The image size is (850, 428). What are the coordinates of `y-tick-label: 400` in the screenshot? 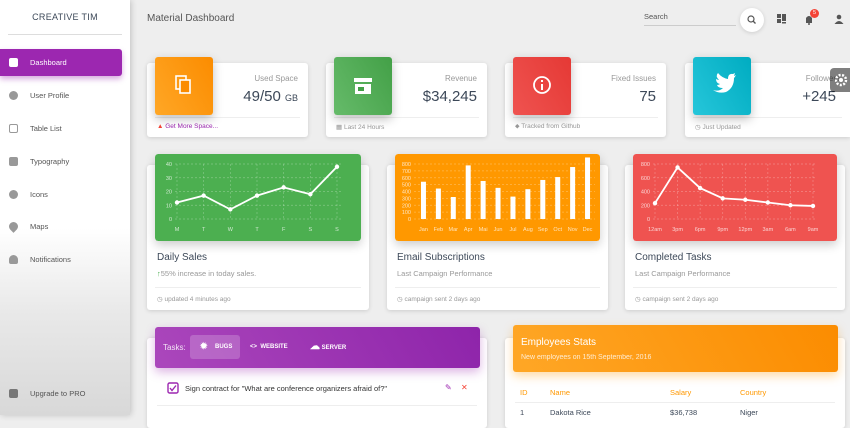 It's located at (406, 193).